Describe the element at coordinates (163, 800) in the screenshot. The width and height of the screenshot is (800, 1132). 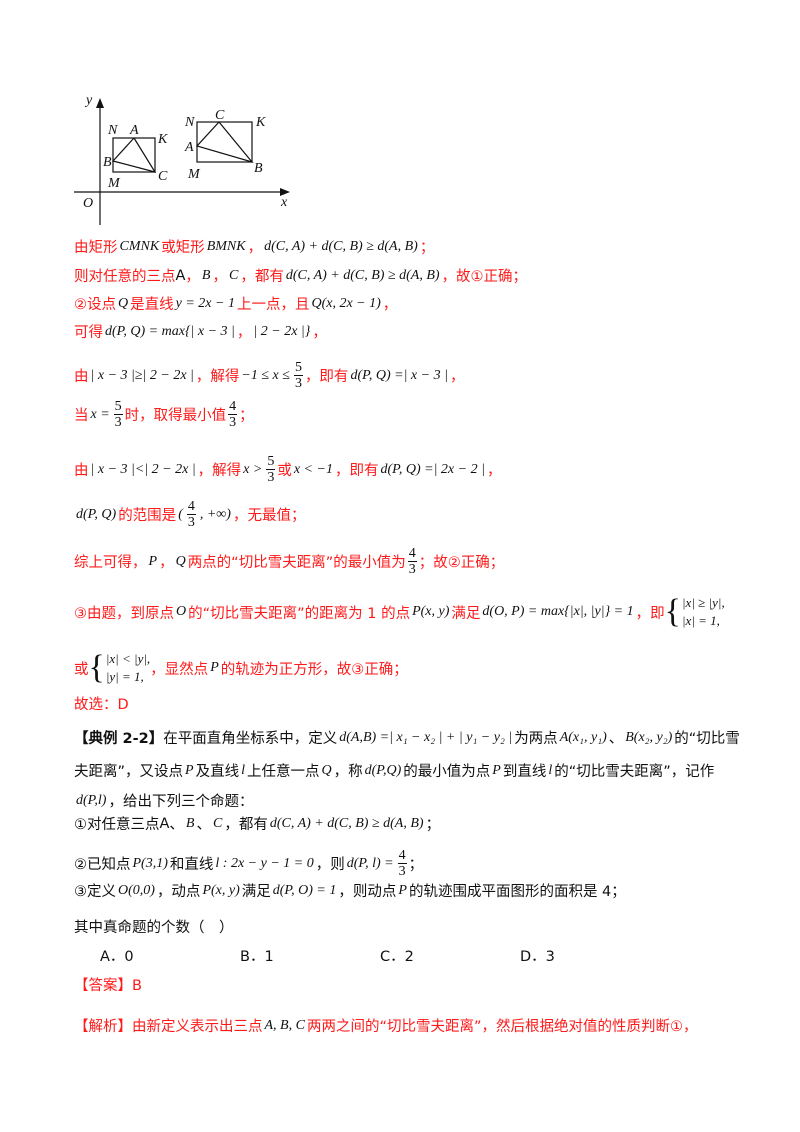
I see `text-line: d(P,l) ，给出下列三个命题：` at that location.